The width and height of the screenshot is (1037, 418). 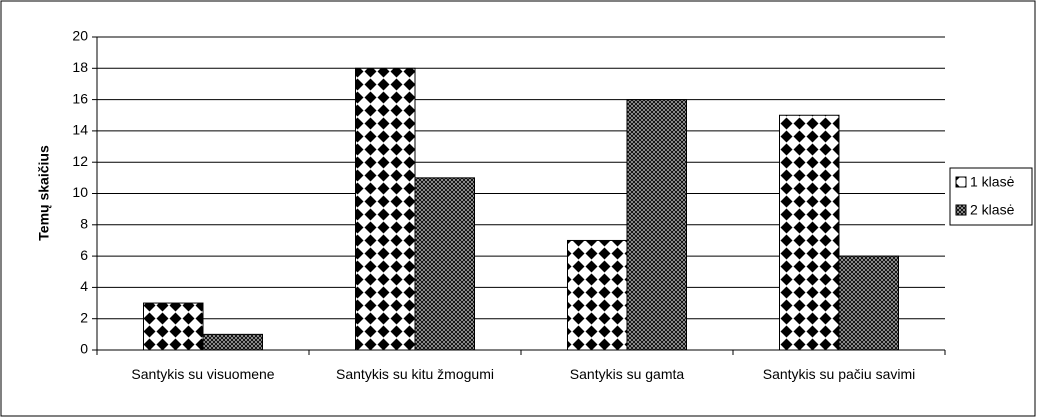 What do you see at coordinates (84, 286) in the screenshot?
I see `y-tick-label: 4` at bounding box center [84, 286].